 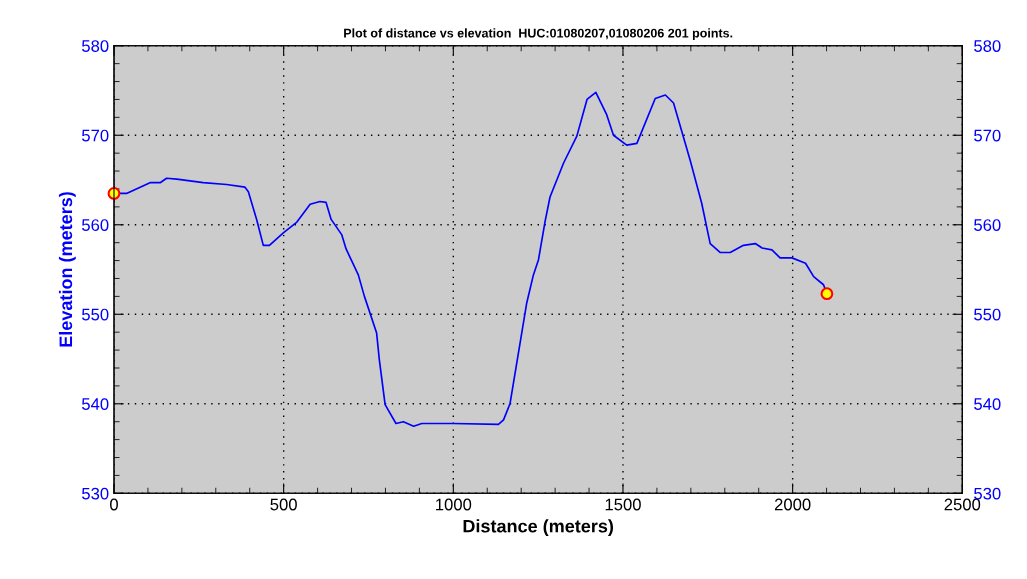 What do you see at coordinates (987, 404) in the screenshot?
I see `y2-tick-label: 540` at bounding box center [987, 404].